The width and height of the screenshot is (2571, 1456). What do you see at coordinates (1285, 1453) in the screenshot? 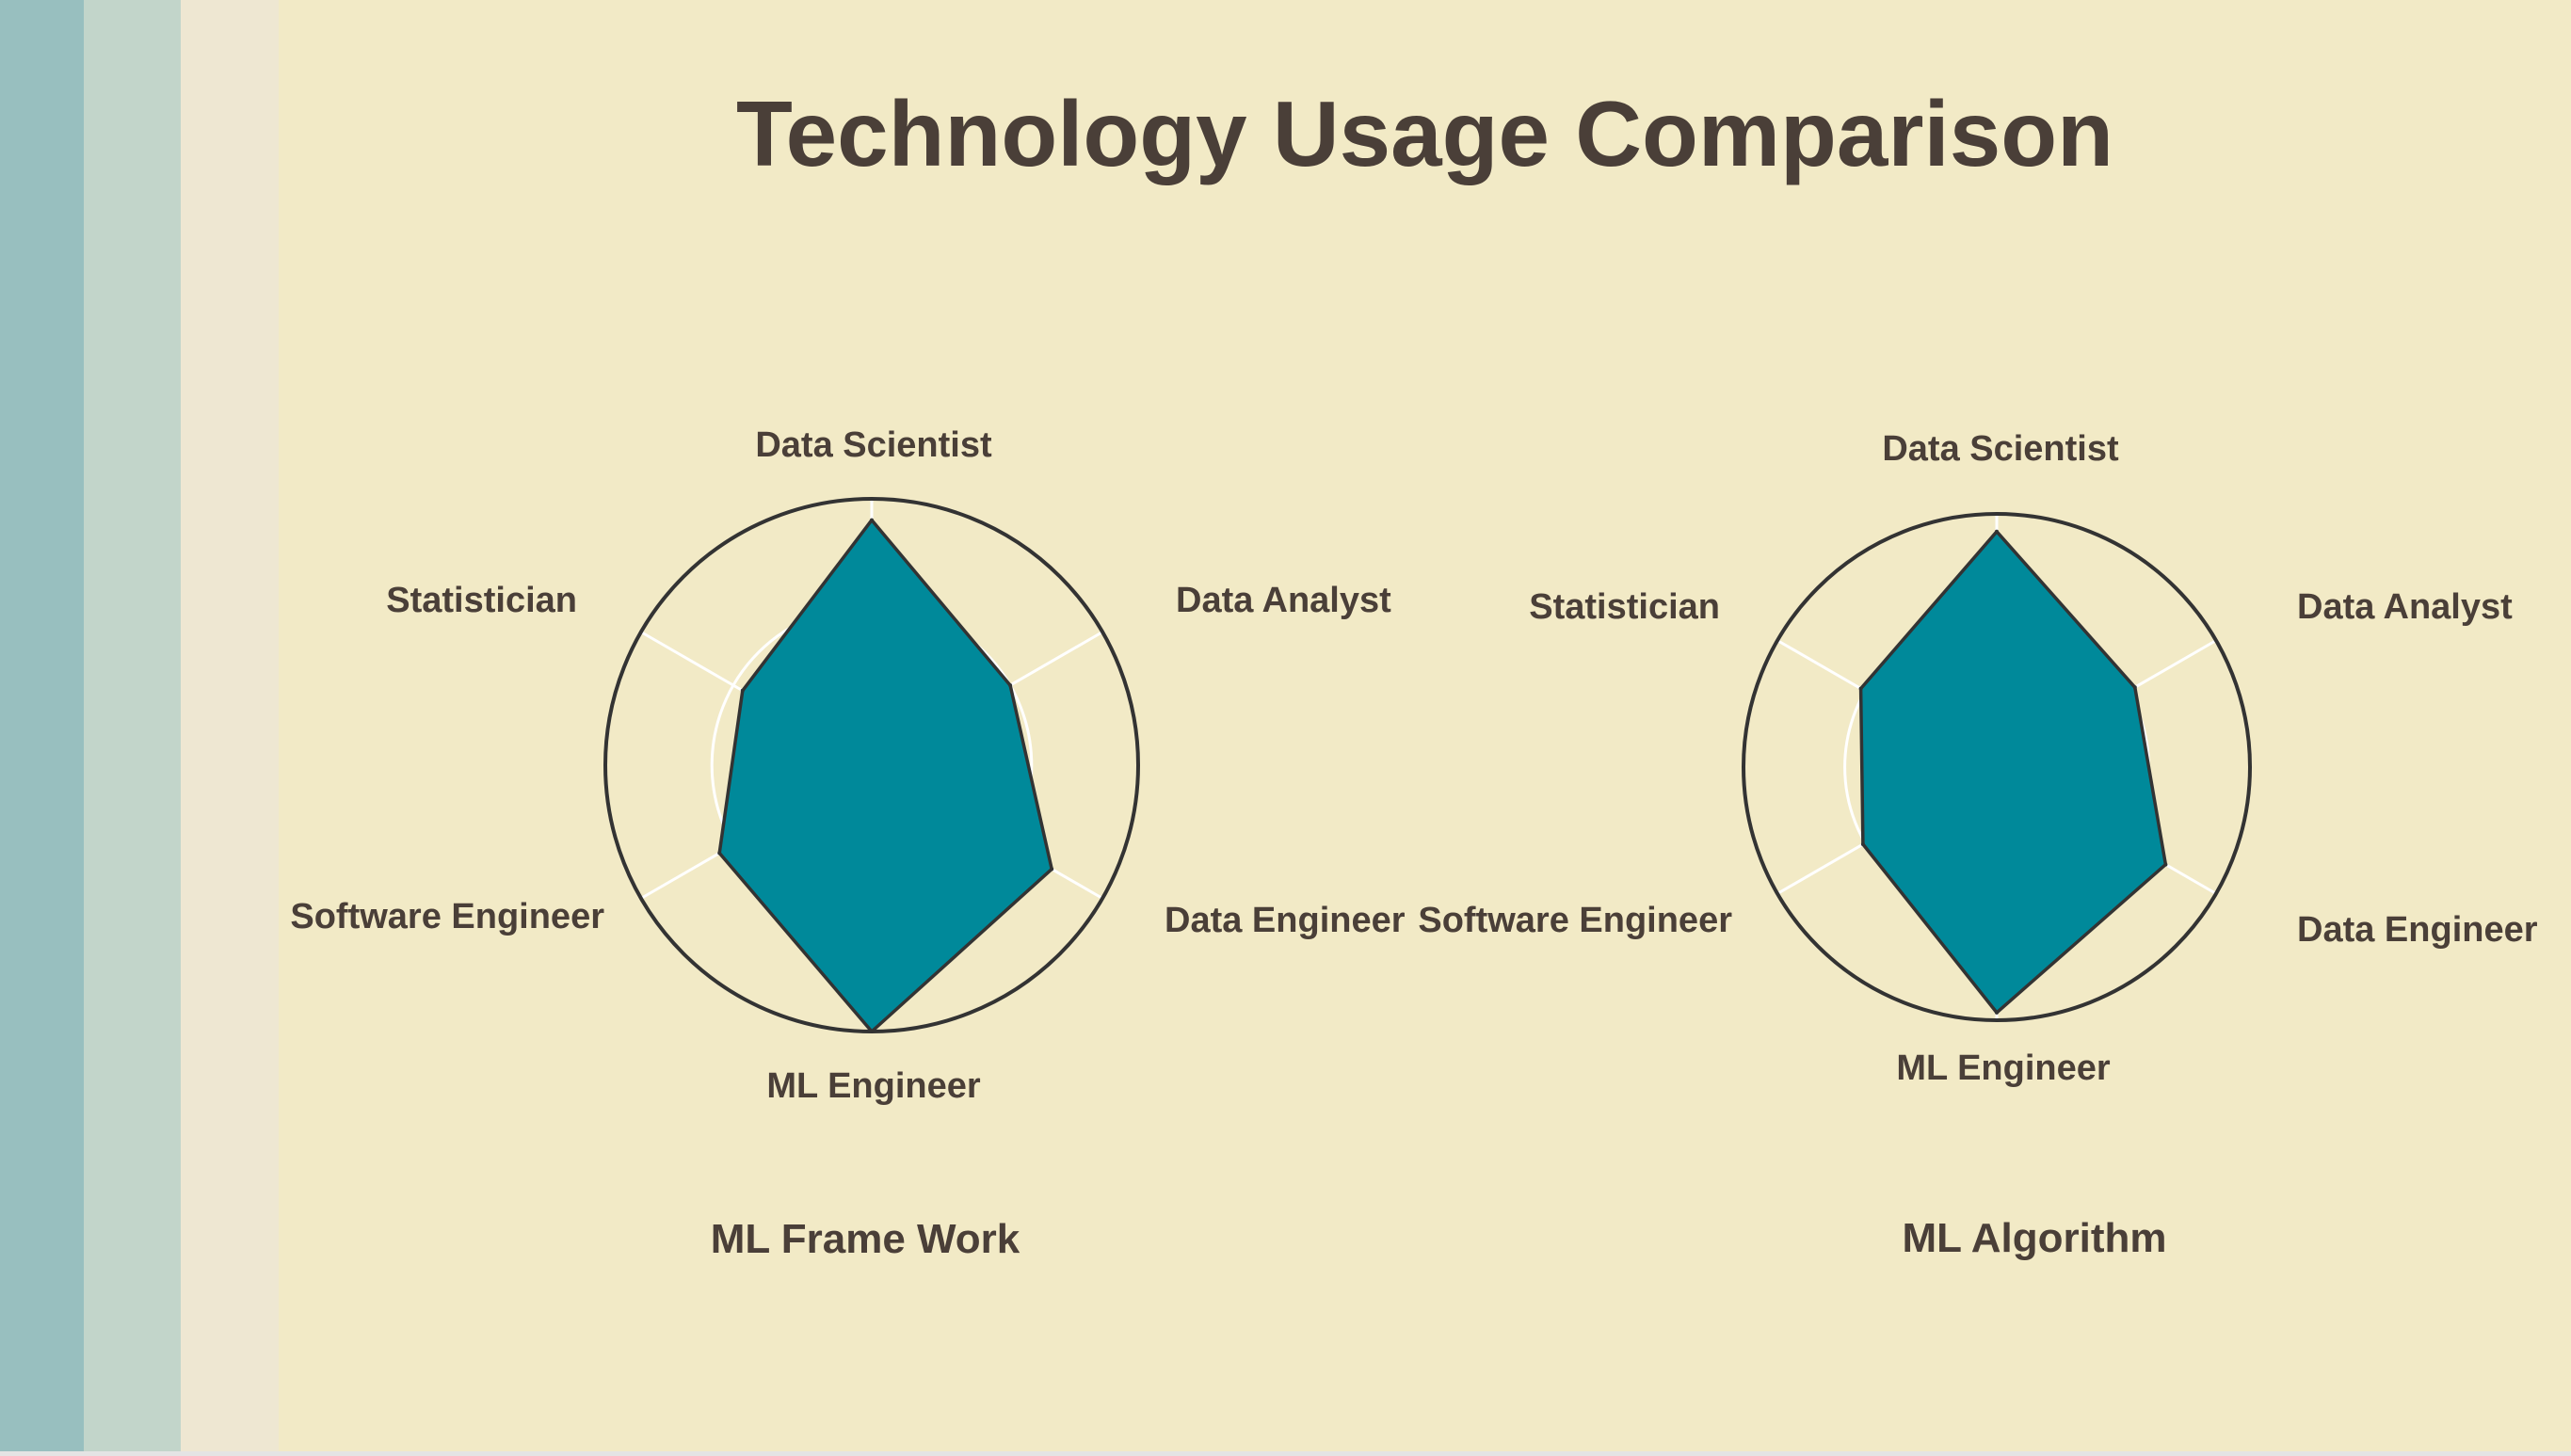
I see `bottom-border` at bounding box center [1285, 1453].